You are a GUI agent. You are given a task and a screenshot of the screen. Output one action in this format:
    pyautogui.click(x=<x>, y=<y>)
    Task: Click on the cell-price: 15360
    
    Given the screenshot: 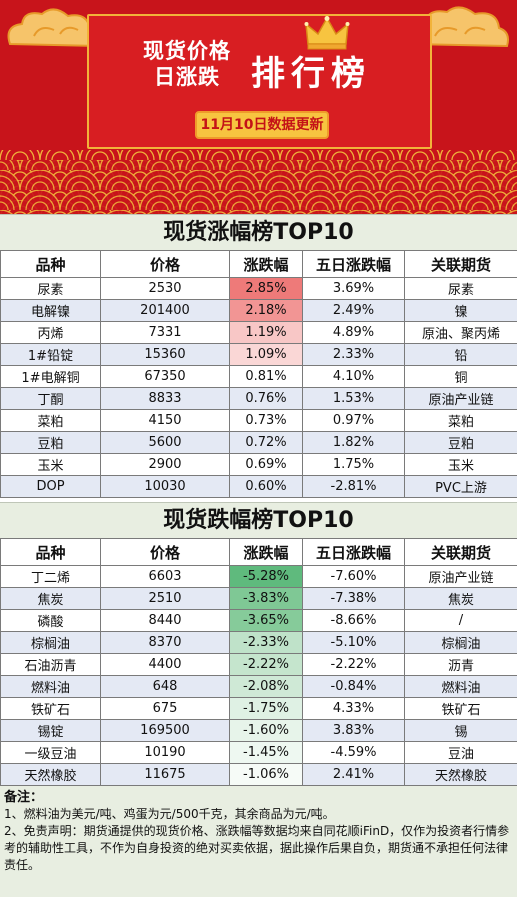 What is the action you would take?
    pyautogui.click(x=165, y=354)
    